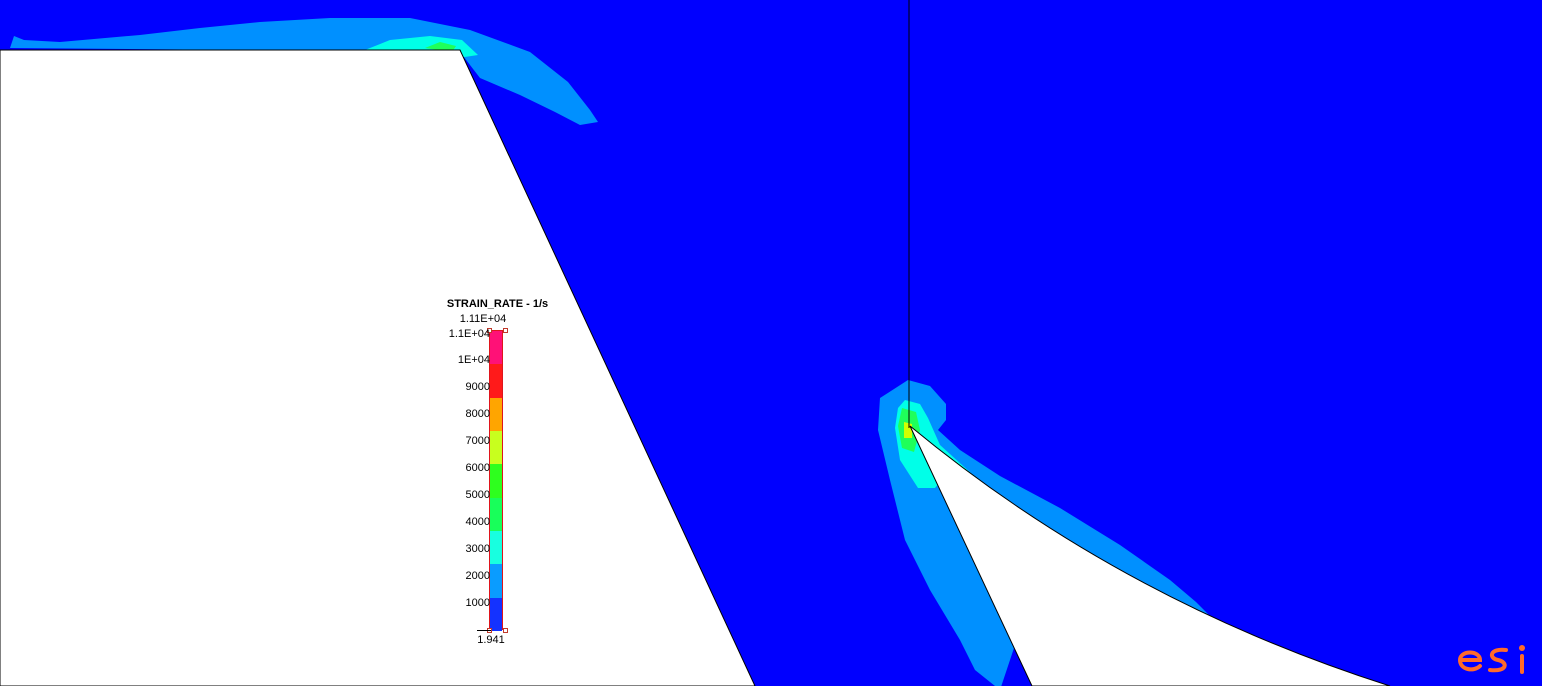  Describe the element at coordinates (477, 495) in the screenshot. I see `legend-tick-label: 5000` at that location.